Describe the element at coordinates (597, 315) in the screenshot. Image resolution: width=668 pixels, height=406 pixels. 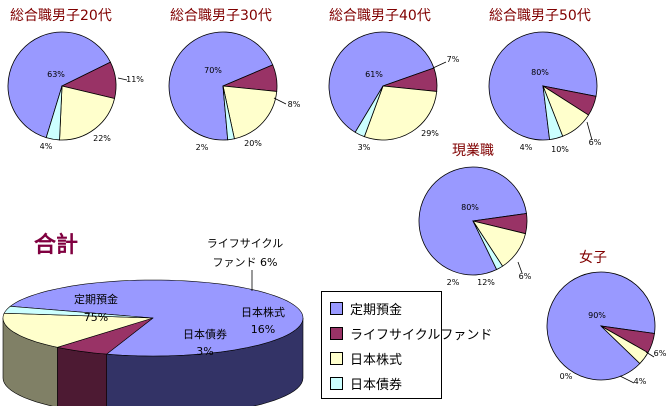
I see `data-label: 90%` at that location.